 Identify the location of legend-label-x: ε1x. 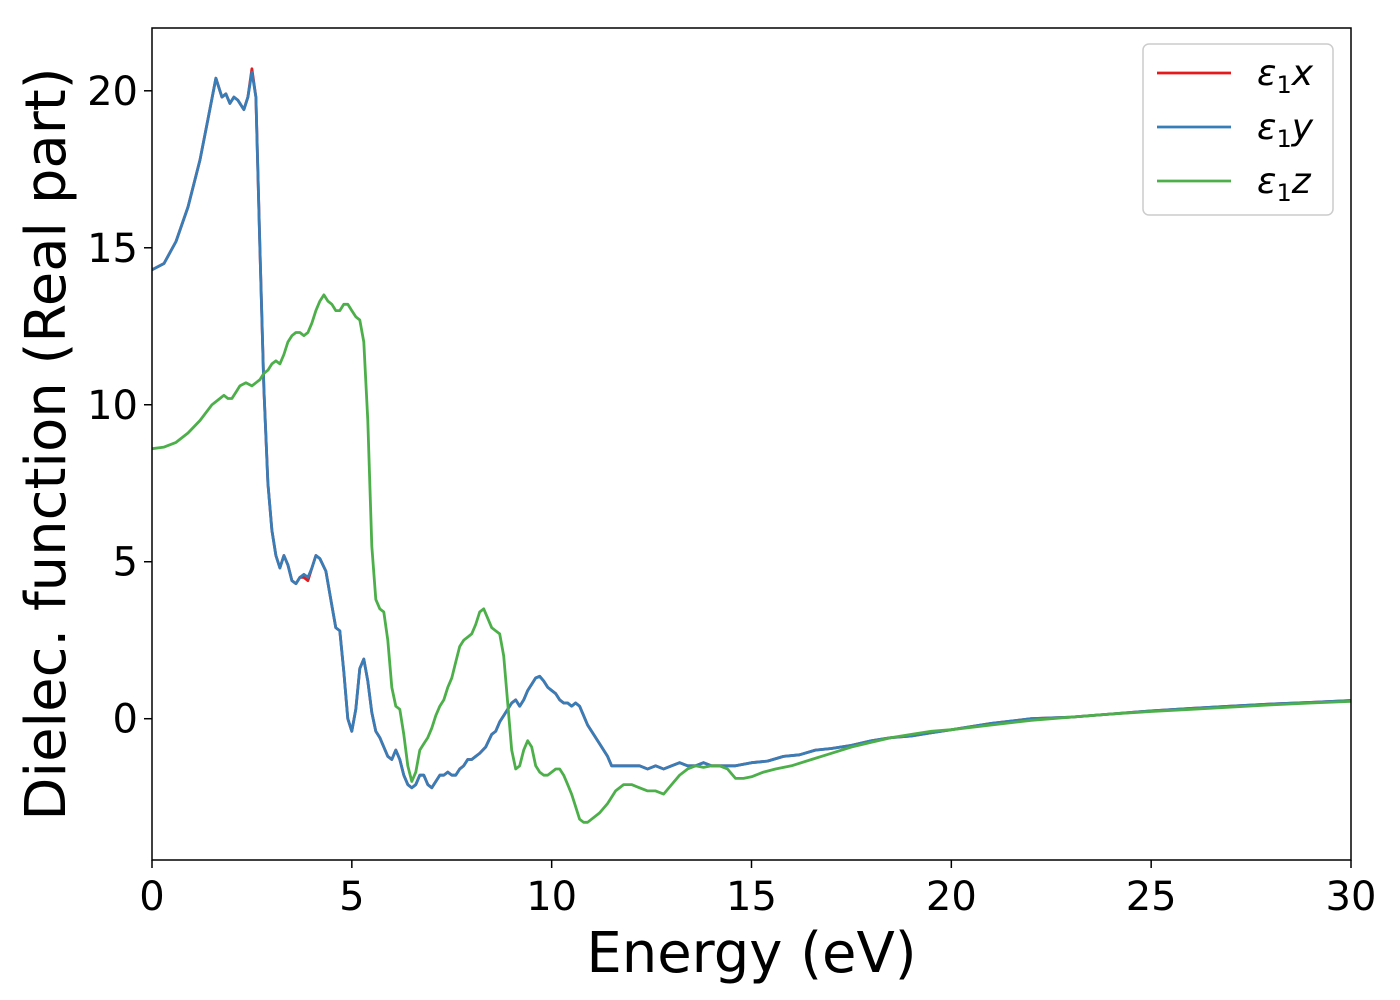
(1285, 76).